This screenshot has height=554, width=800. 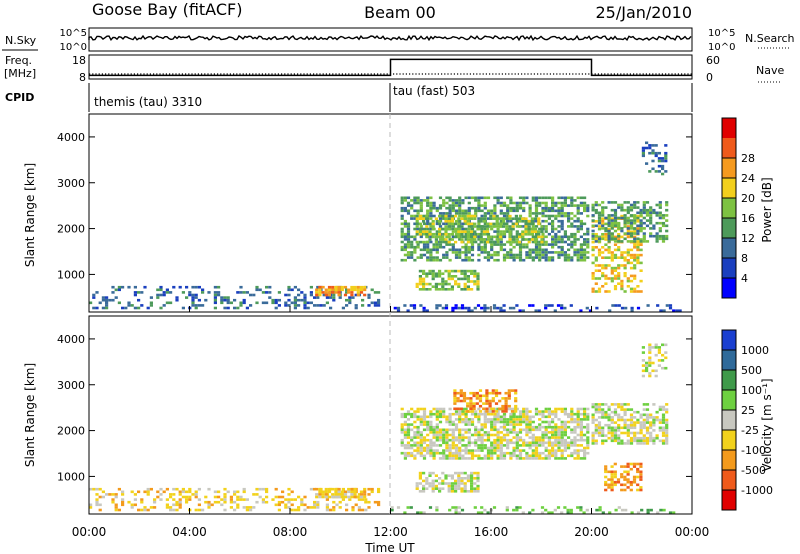 I want to click on colorbar-swatch, so click(x=729, y=228).